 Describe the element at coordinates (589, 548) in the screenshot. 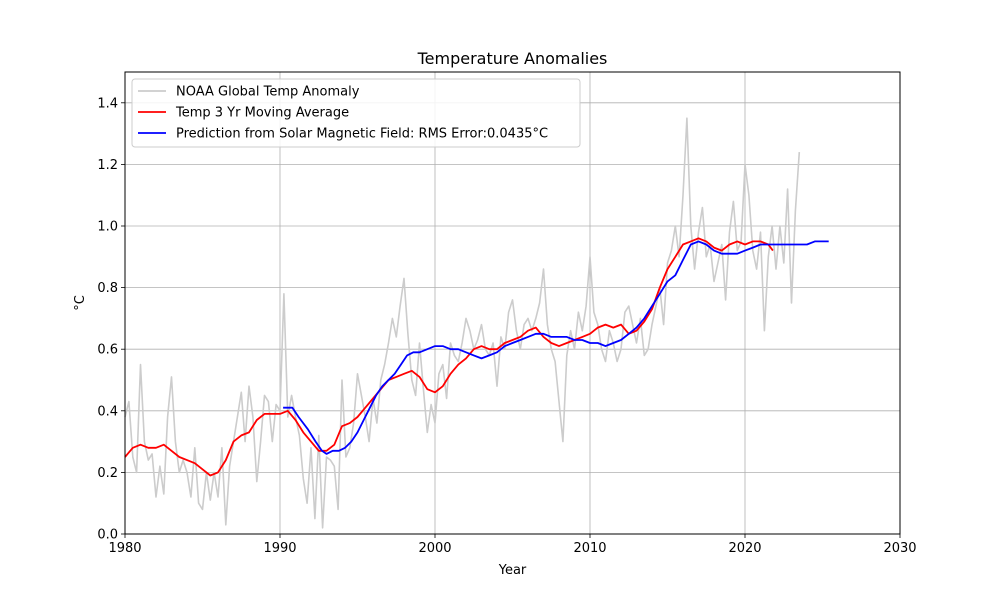

I see `x-tick-label: 2010` at that location.